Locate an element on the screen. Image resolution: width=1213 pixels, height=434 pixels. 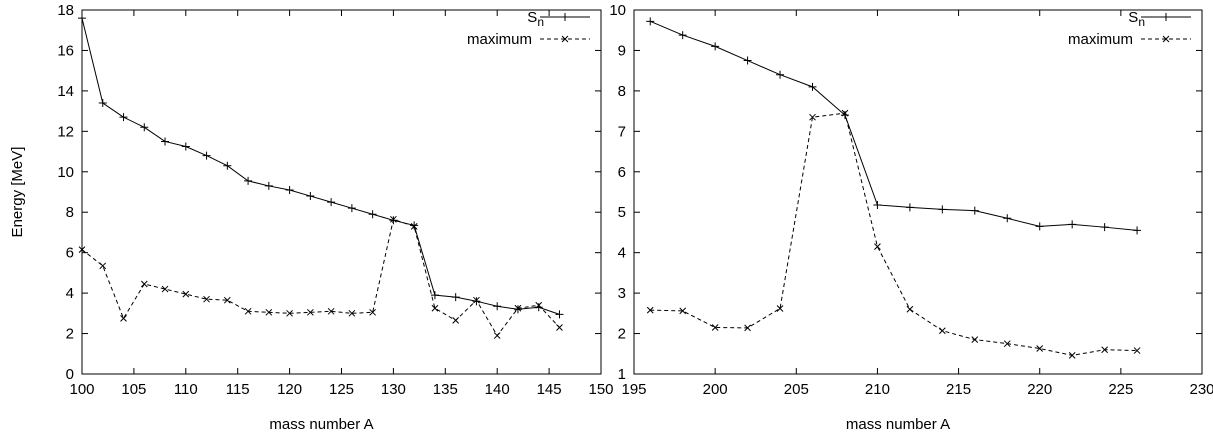
y-tick-label: 14 is located at coordinates (65, 91).